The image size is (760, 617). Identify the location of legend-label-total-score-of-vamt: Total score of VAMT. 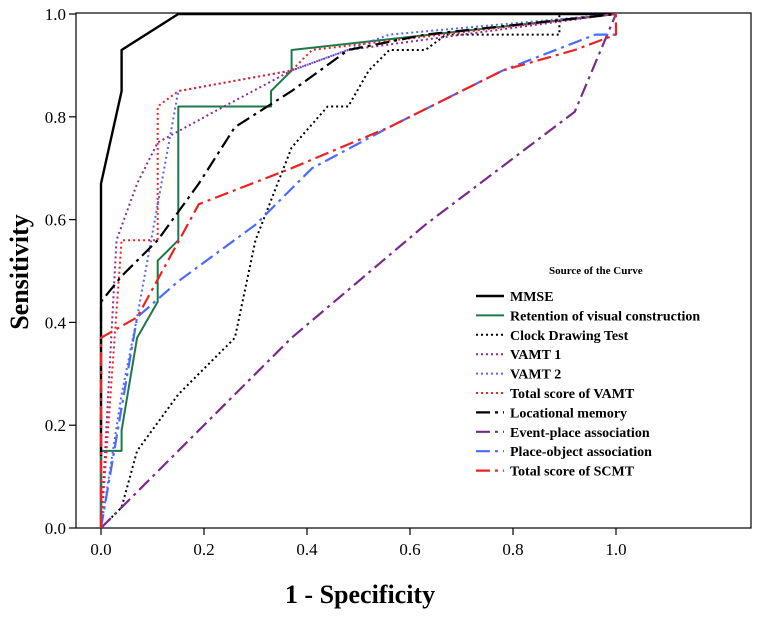
(572, 394).